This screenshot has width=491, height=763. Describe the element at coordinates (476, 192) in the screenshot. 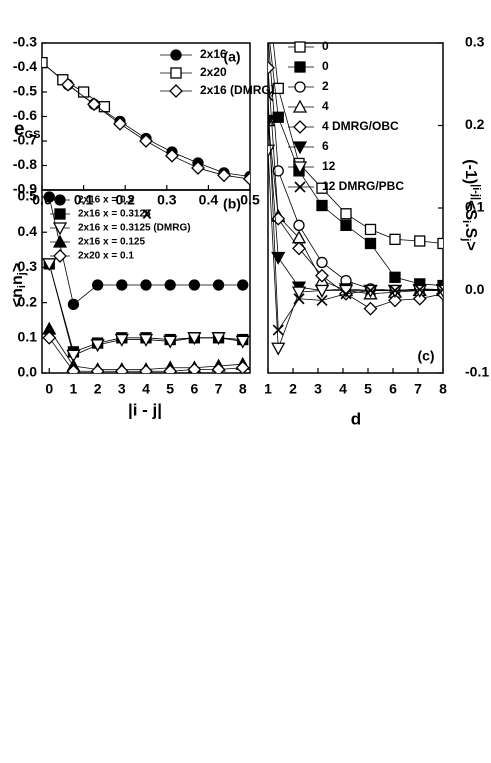

I see `y-axis-title-part: |i-j|` at that location.